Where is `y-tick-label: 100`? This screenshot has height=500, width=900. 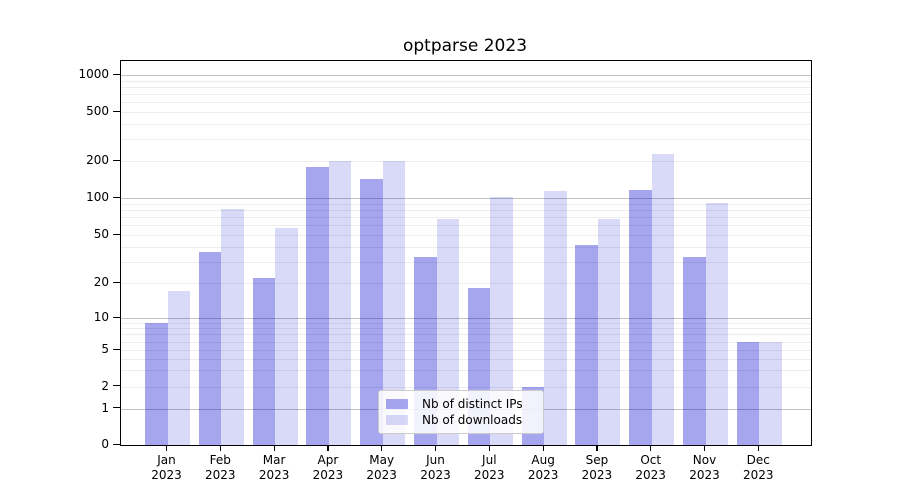
y-tick-label: 100 is located at coordinates (97, 197).